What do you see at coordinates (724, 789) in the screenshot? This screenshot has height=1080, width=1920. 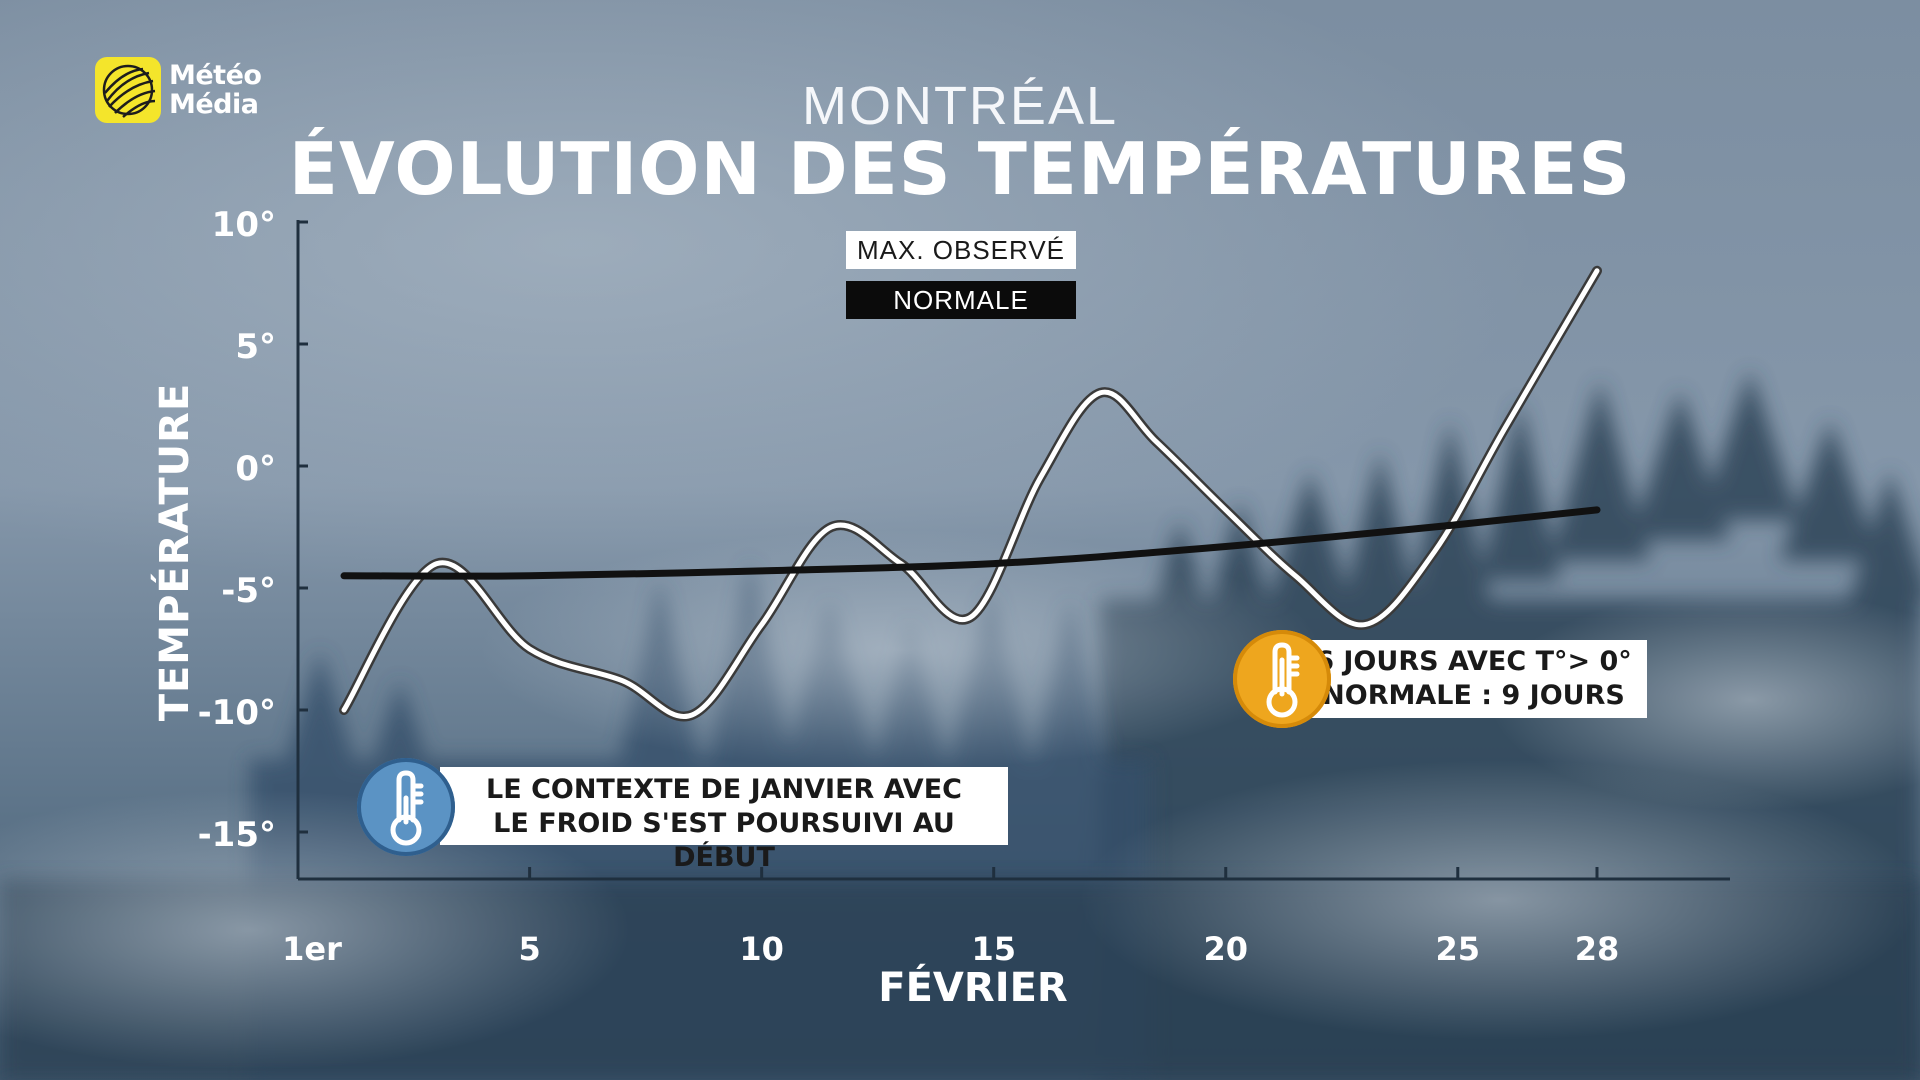 I see `cold-annotation-line-1: LE CONTEXTE DE JANVIER AVEC` at bounding box center [724, 789].